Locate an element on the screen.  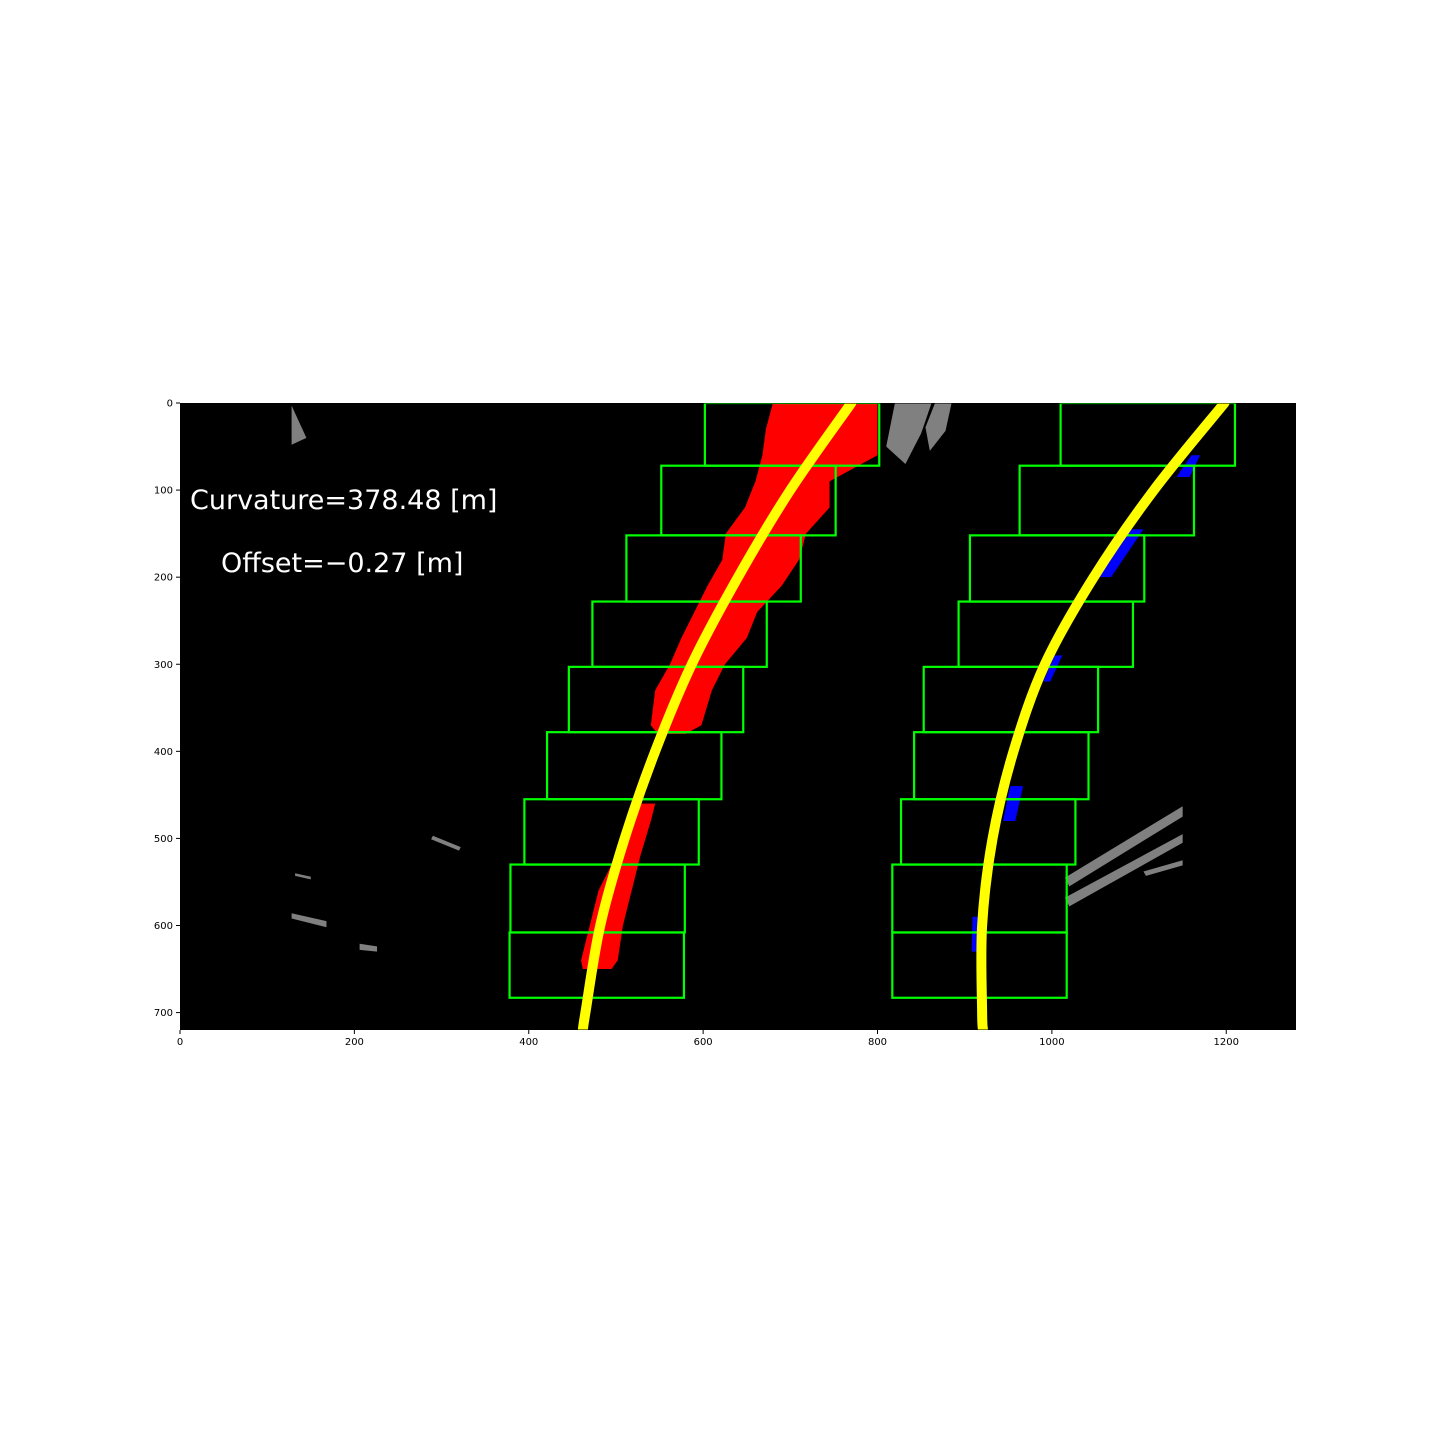
offset-label: Offset=−0.27 [m] is located at coordinates (342, 563).